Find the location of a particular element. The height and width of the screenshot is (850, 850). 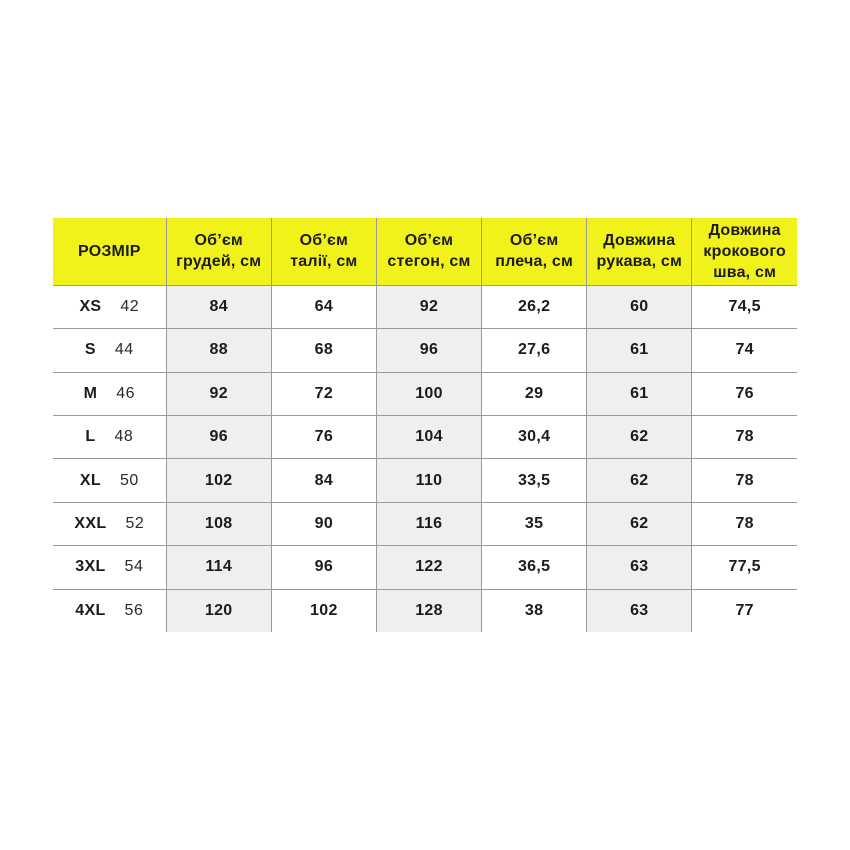

size-number: 50 is located at coordinates (129, 480).